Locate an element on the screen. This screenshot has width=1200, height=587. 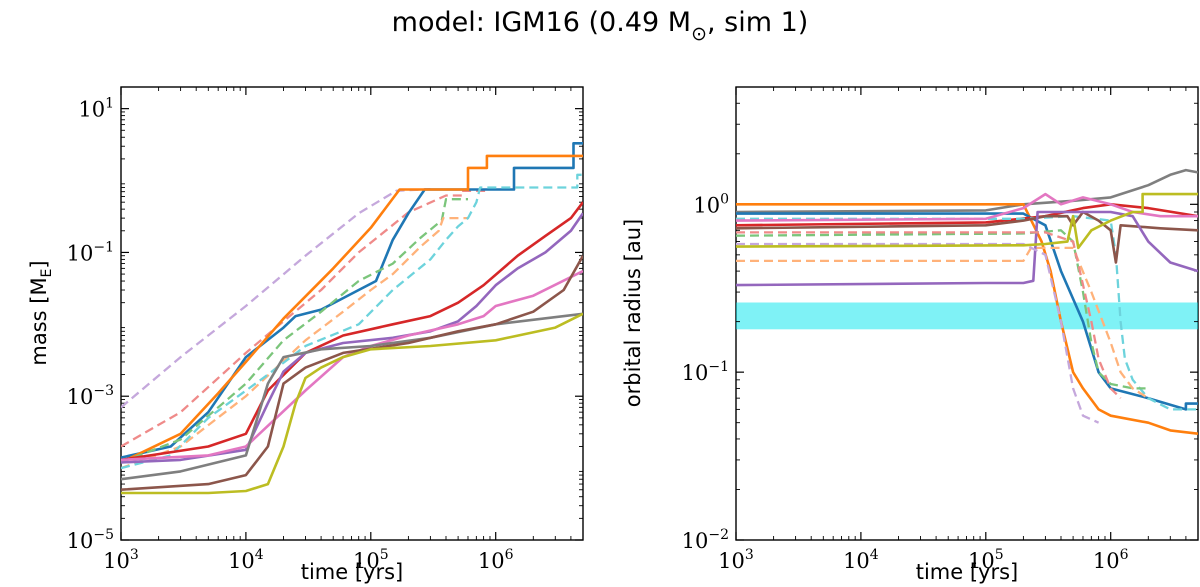
mass-series-olive is located at coordinates (352, 403).